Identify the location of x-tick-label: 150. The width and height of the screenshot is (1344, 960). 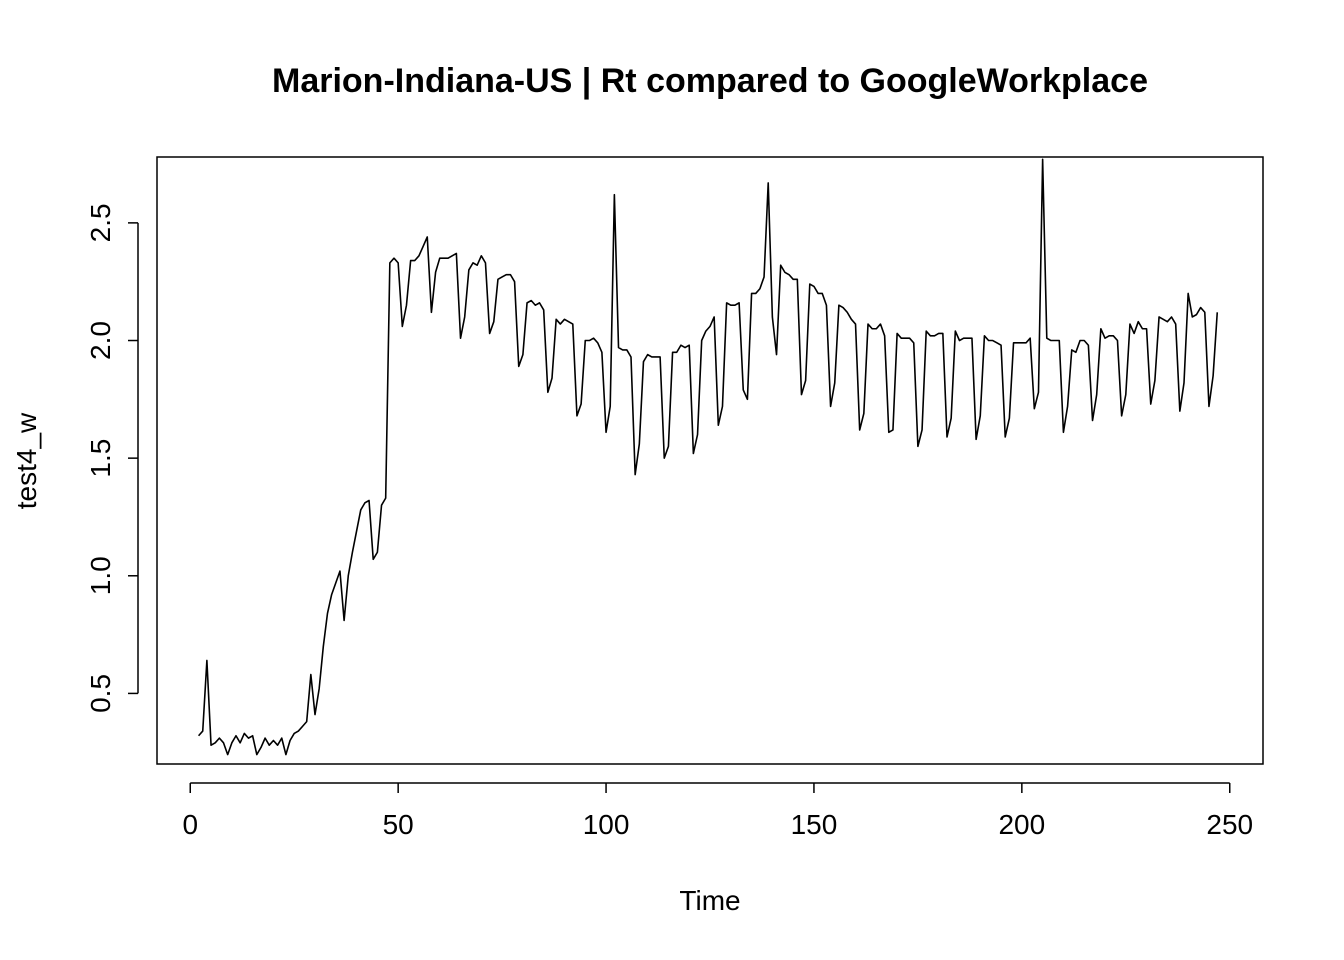
(814, 824).